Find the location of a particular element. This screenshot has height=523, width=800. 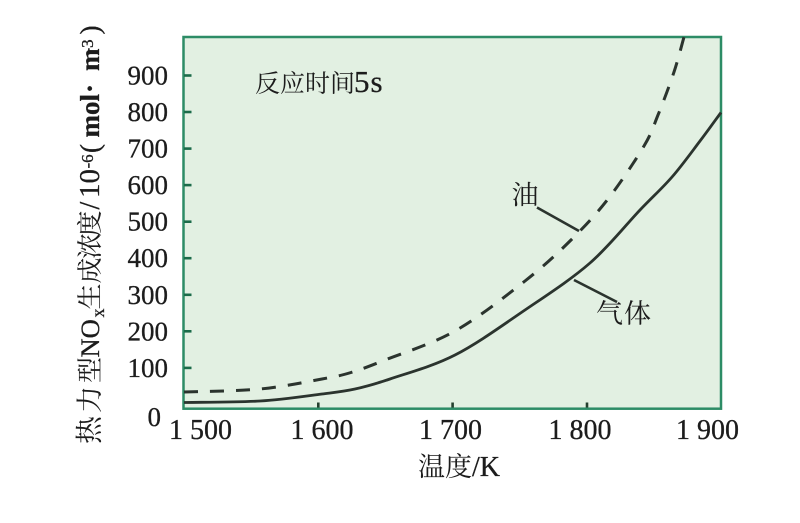

svg-text: -3 is located at coordinates (87, 46).